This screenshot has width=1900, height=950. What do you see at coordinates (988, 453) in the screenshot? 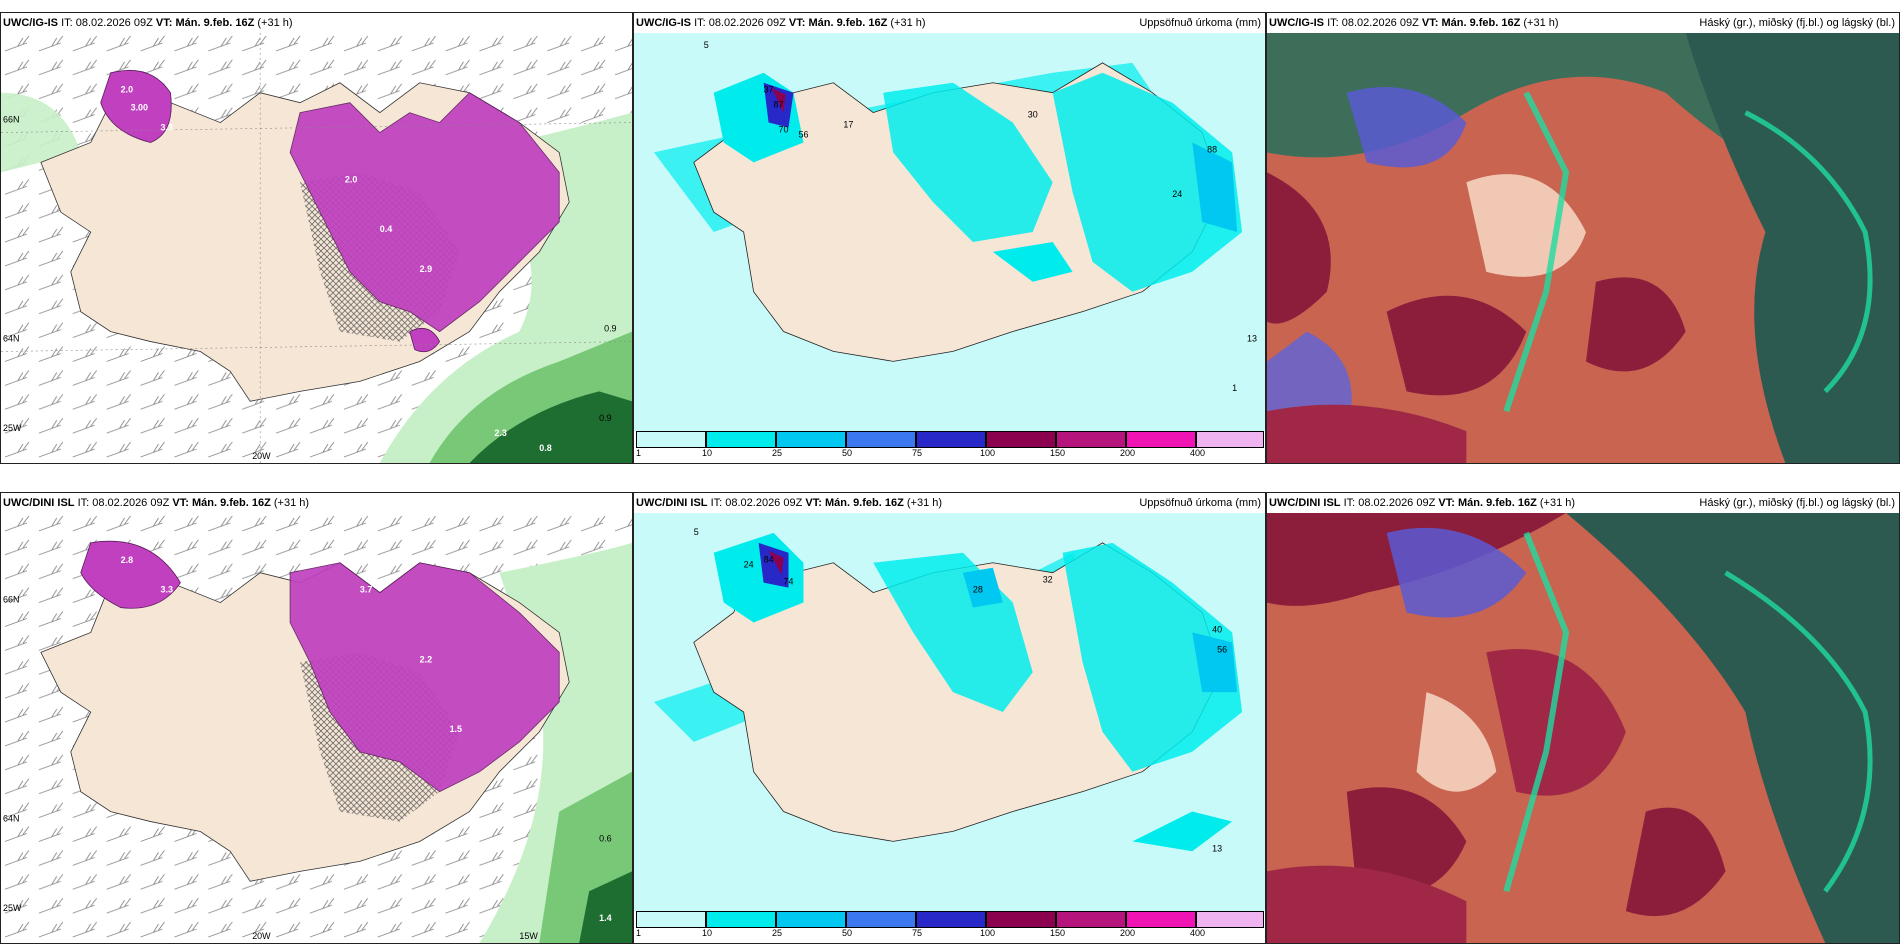
I see `colorbar-tick: 100` at bounding box center [988, 453].